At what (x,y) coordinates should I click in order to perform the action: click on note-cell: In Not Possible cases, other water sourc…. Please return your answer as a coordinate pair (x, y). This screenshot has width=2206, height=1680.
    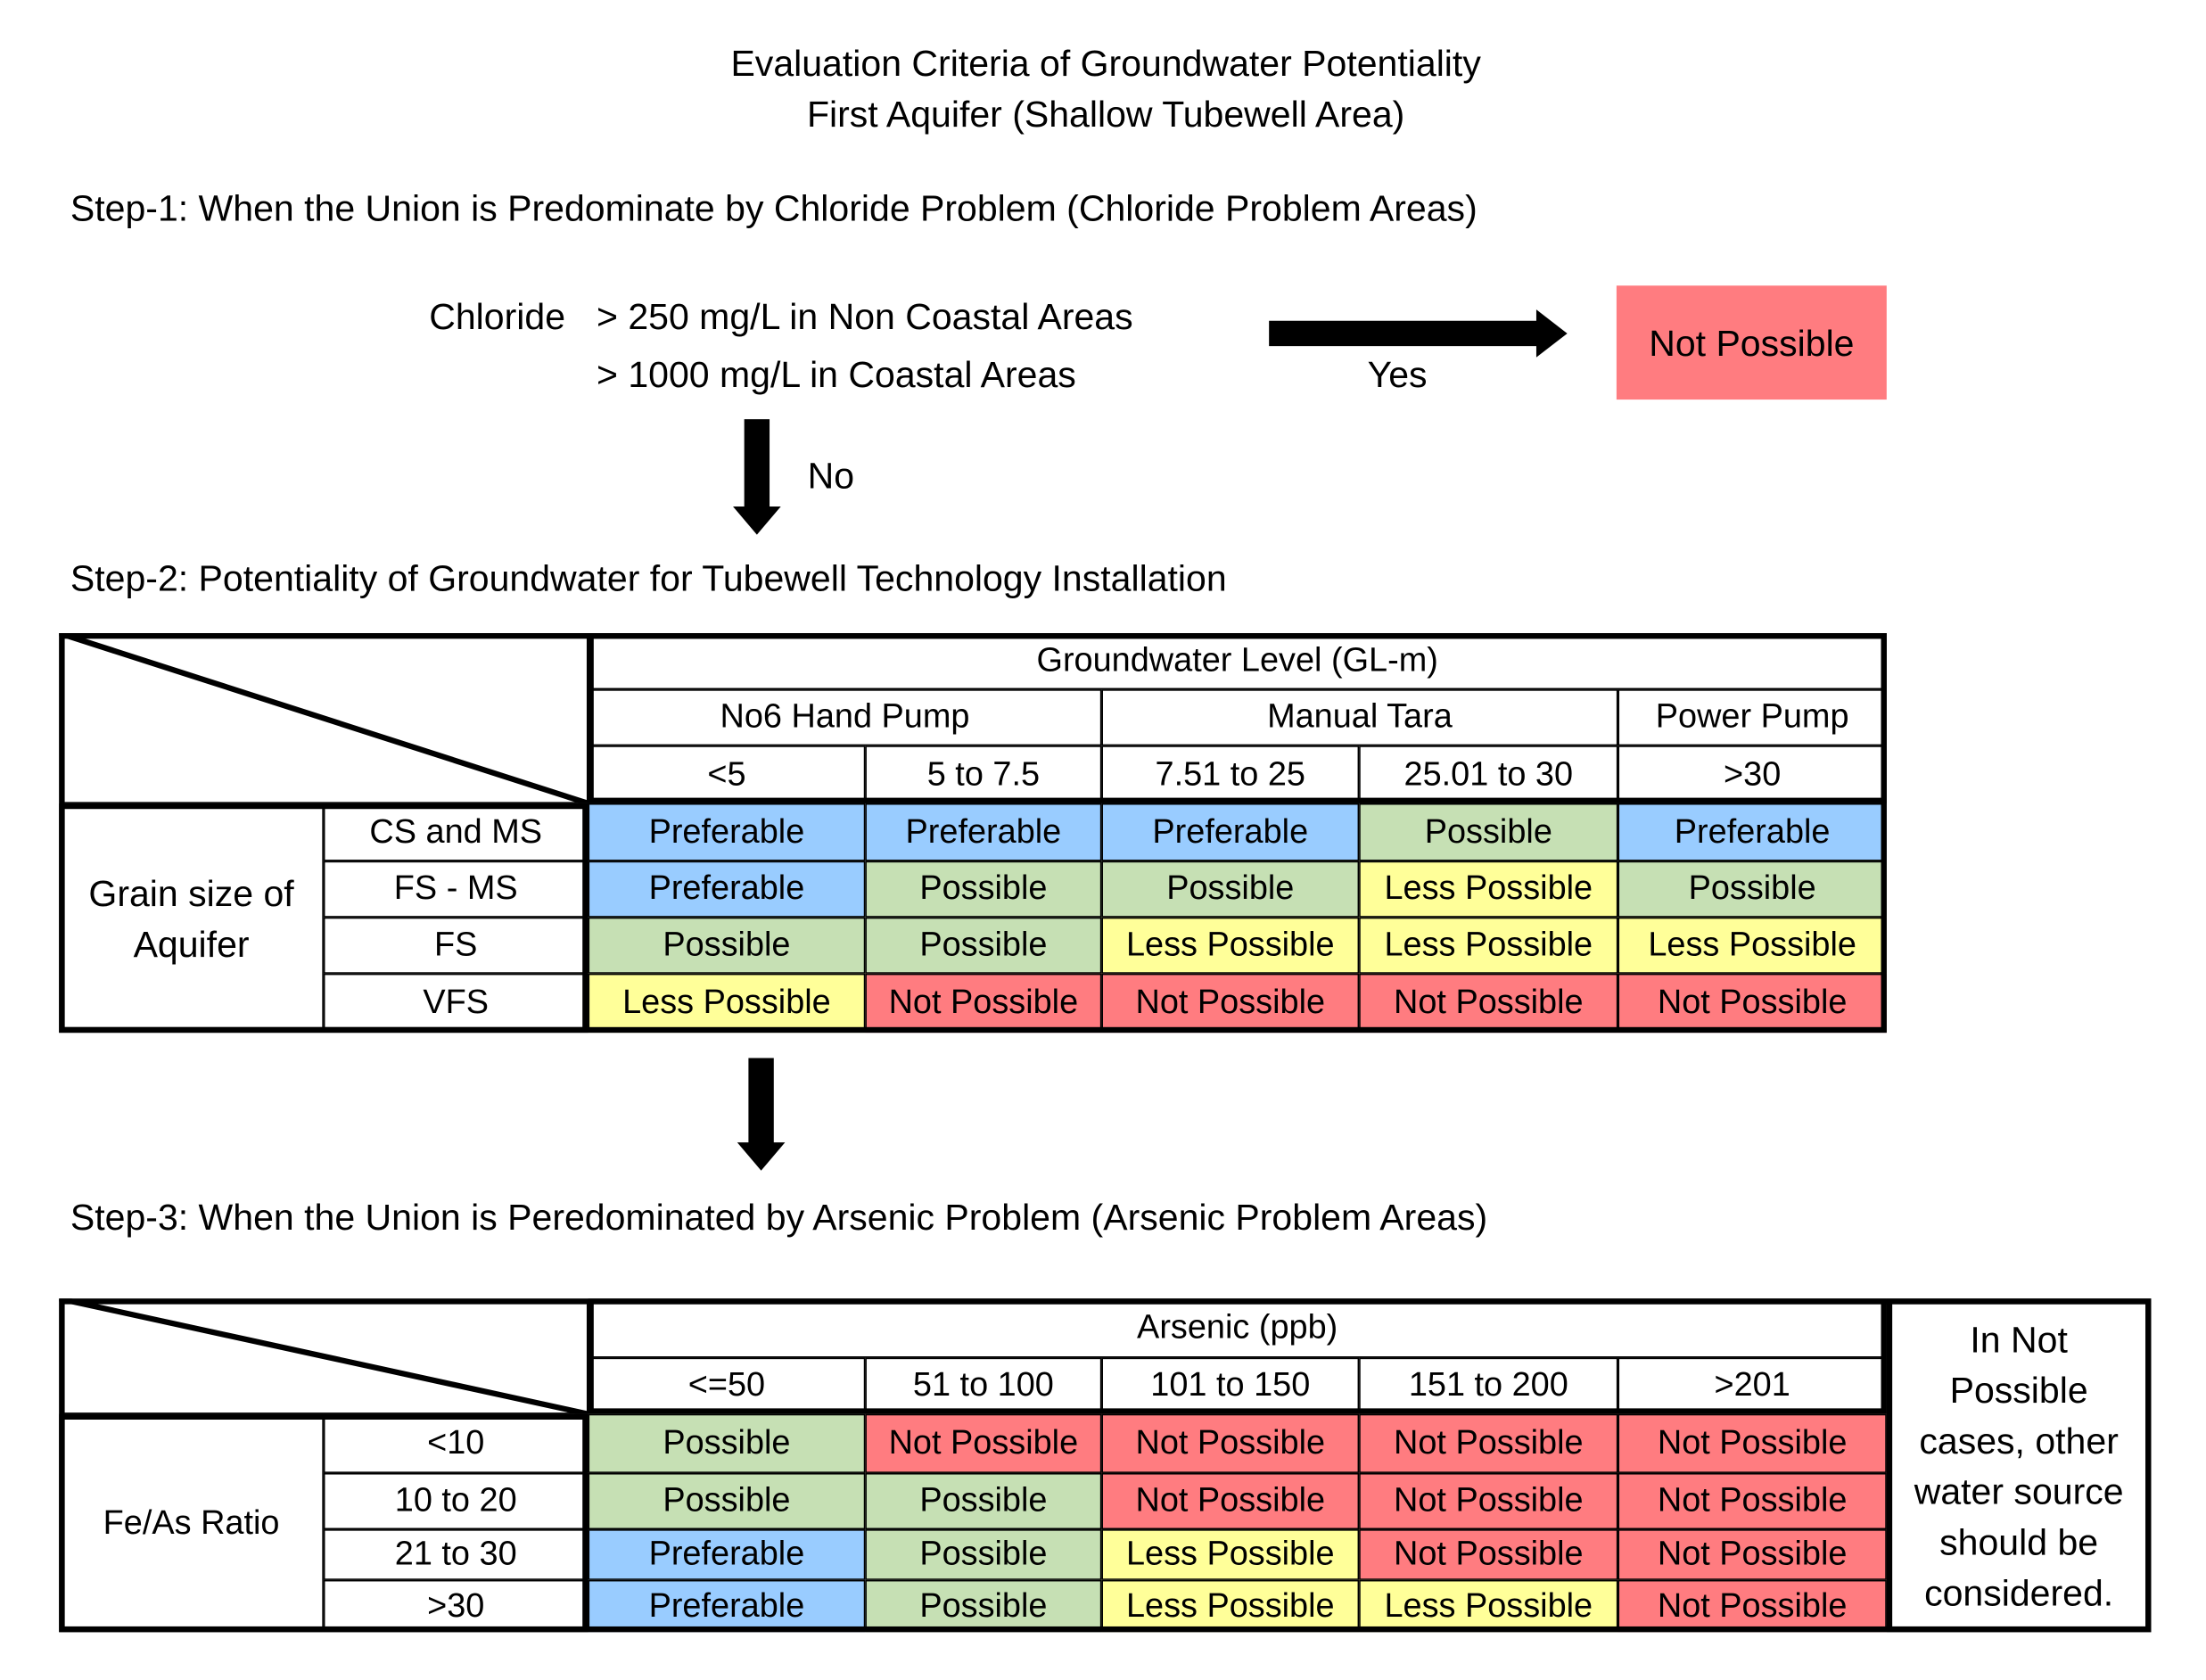
    Looking at the image, I should click on (2019, 1465).